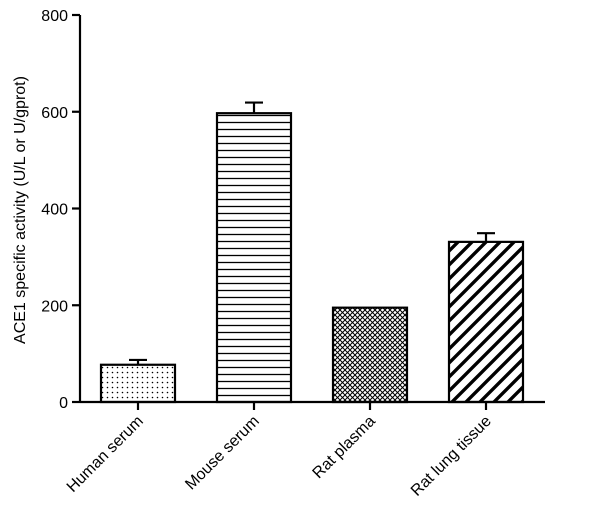  Describe the element at coordinates (54, 210) in the screenshot. I see `y-tick-label: 400` at that location.